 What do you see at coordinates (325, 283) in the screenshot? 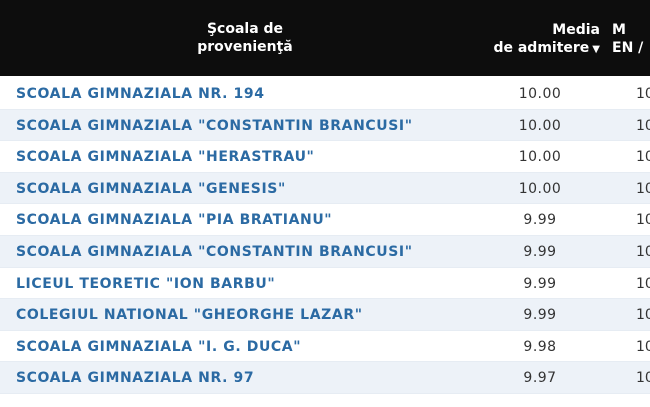
I see `table-row: LICEUL TEORETIC "ION BARBU" 9.99 10` at bounding box center [325, 283].